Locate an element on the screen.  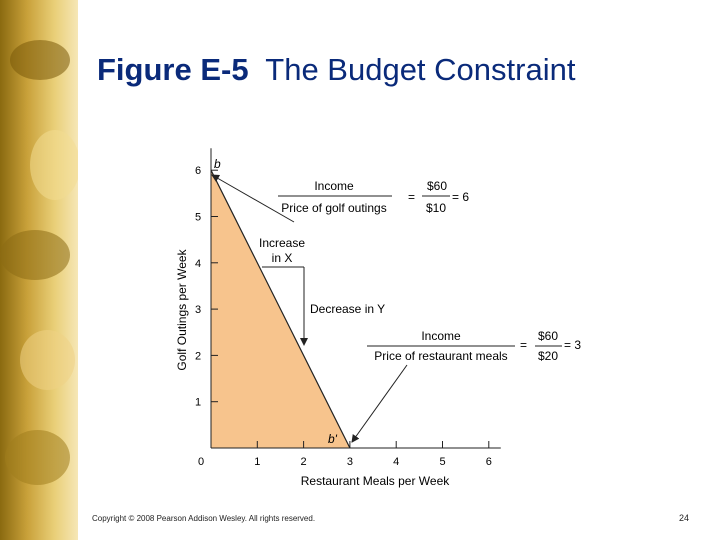
golf-equals: = is located at coordinates (411, 197).